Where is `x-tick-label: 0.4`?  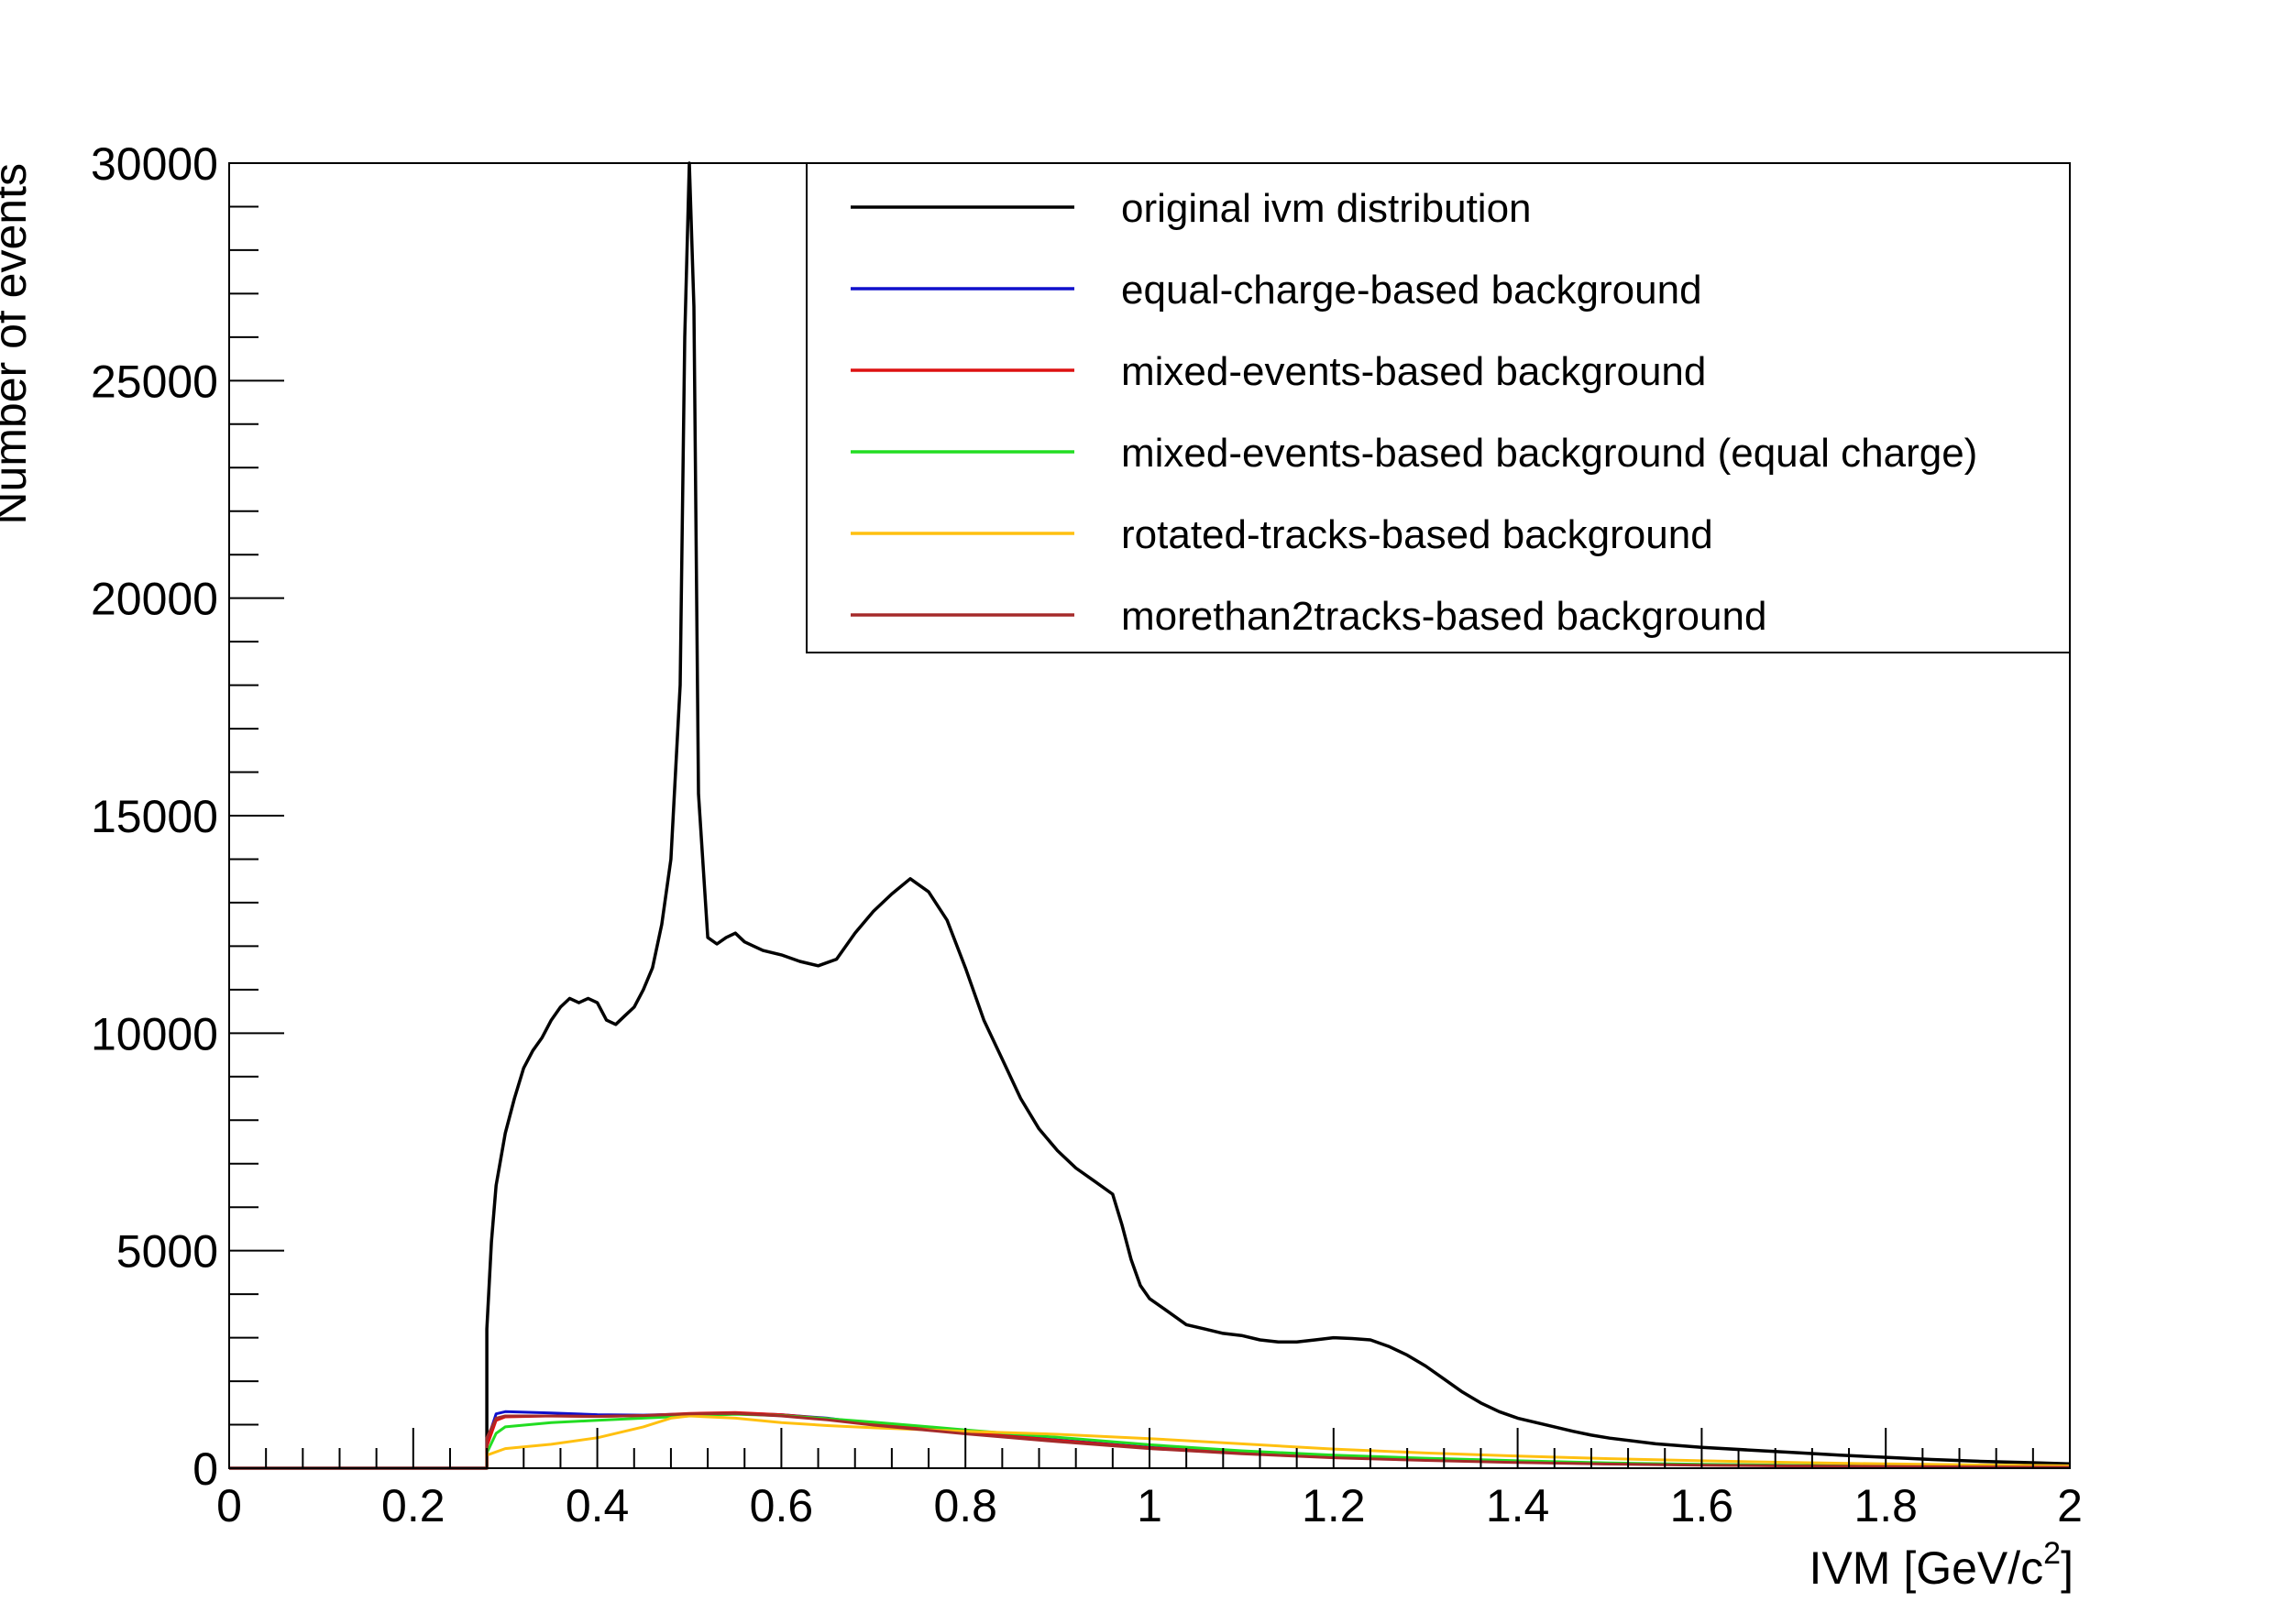
x-tick-label: 0.4 is located at coordinates (598, 1505).